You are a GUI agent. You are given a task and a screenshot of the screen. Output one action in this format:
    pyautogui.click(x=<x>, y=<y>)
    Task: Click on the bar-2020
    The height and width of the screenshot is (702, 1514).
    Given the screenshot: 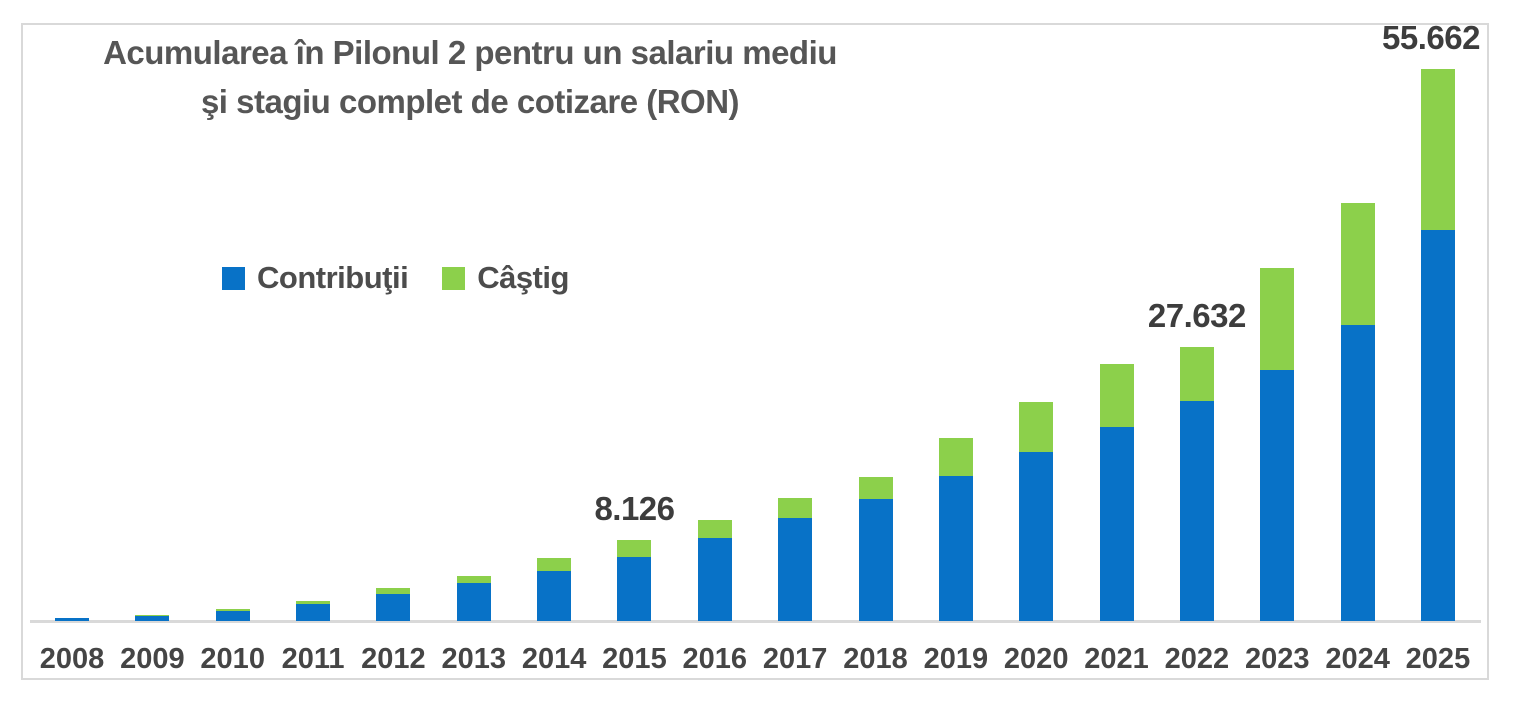 What is the action you would take?
    pyautogui.click(x=1036, y=511)
    